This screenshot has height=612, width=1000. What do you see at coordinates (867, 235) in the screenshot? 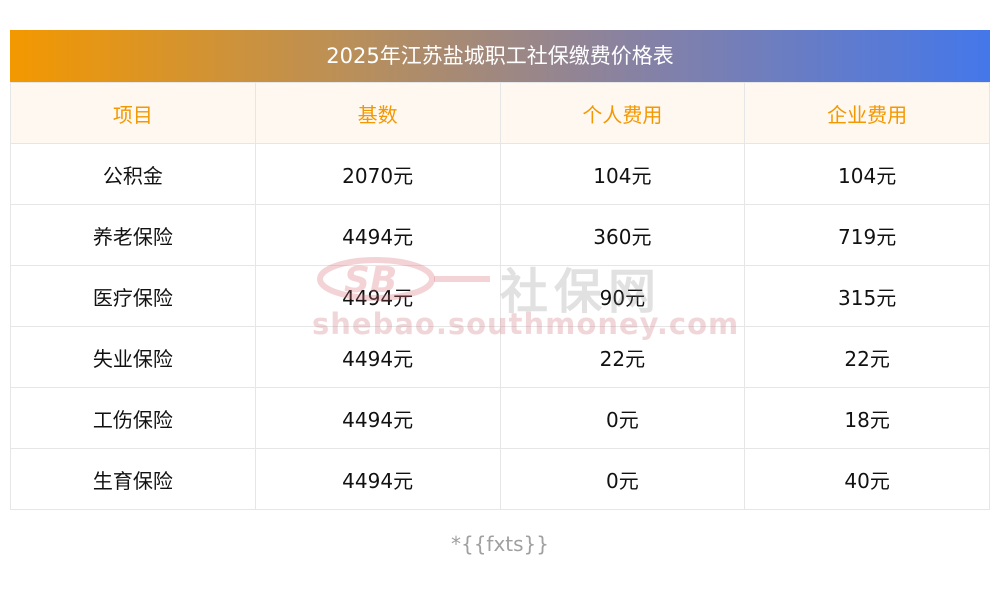
I see `cell-company: 719元` at bounding box center [867, 235].